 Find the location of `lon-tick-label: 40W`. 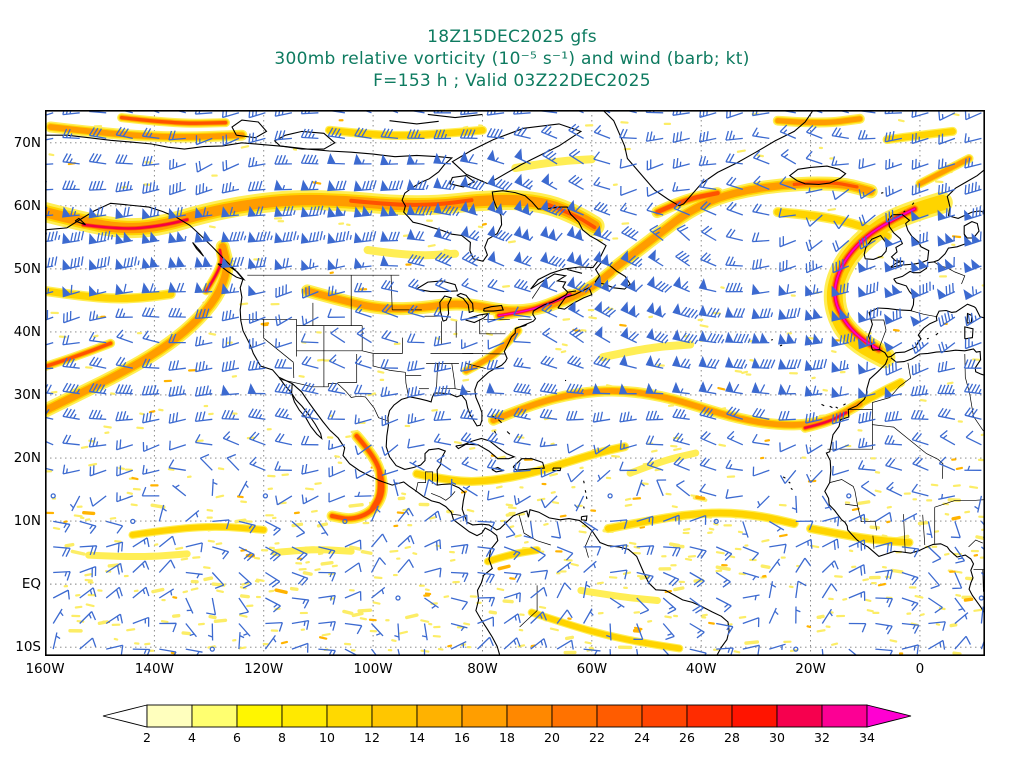

lon-tick-label: 40W is located at coordinates (701, 669).